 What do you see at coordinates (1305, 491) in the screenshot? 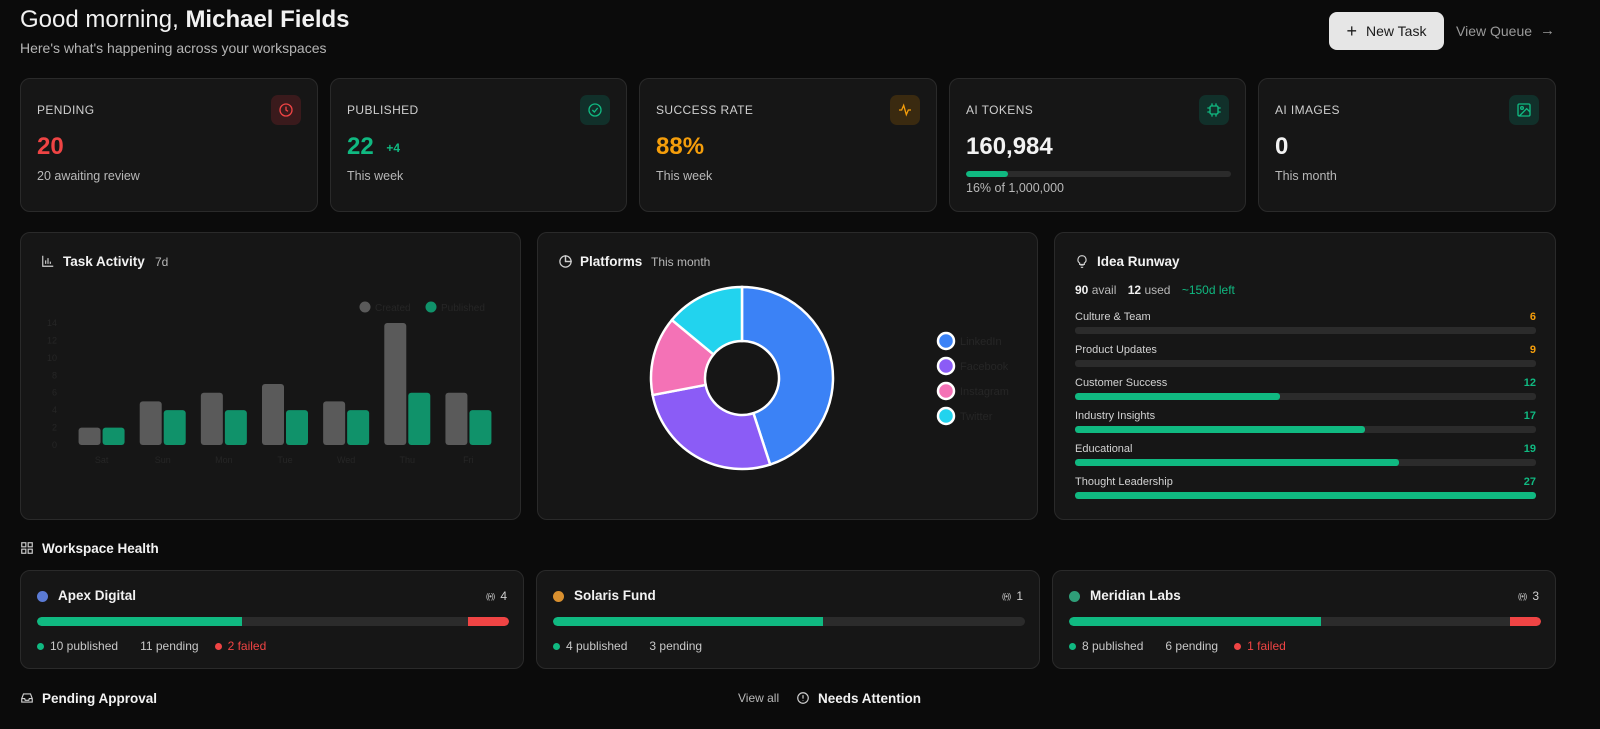
I see `idea-category-row: Thought Leadership 27` at bounding box center [1305, 491].